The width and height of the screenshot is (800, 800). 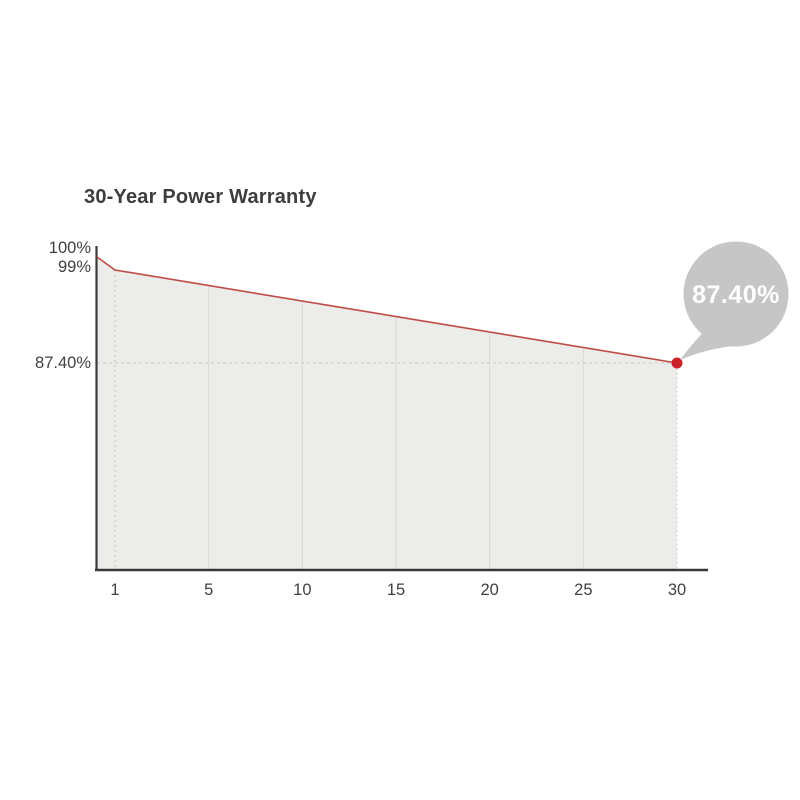 I want to click on callout-label: 87.40%, so click(x=736, y=295).